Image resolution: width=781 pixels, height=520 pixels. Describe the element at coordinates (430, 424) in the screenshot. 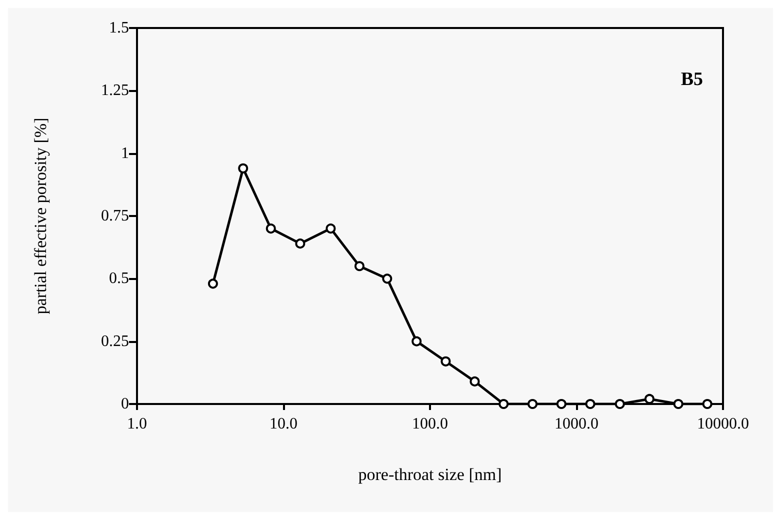

I see `x-tick-label: 100.0` at that location.